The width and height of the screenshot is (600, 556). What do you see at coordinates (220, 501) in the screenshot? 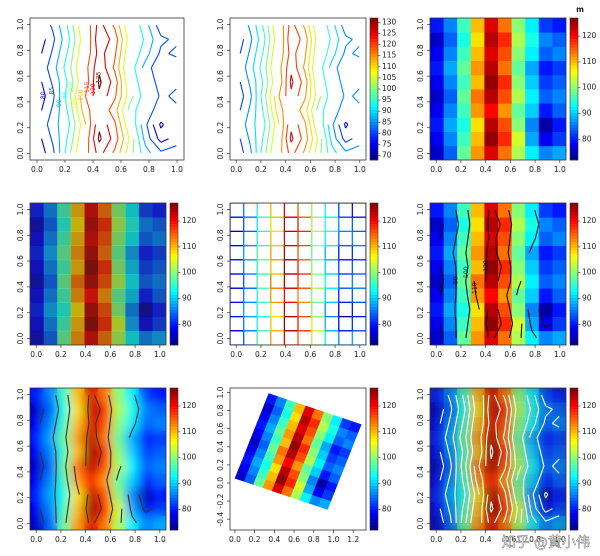
I see `y-tick-label: -0.2` at bounding box center [220, 501].